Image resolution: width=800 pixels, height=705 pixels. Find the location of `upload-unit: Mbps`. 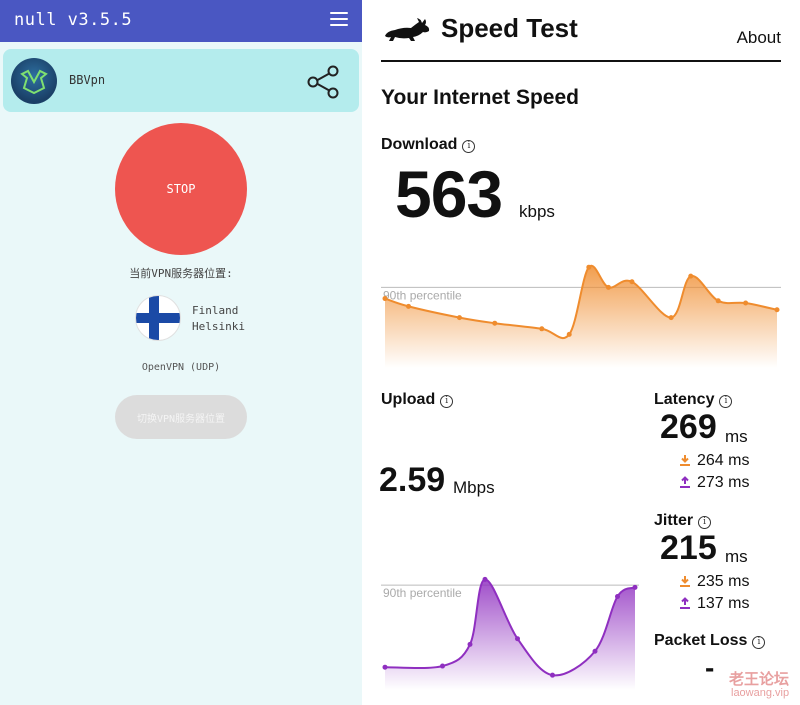

upload-unit: Mbps is located at coordinates (474, 487).